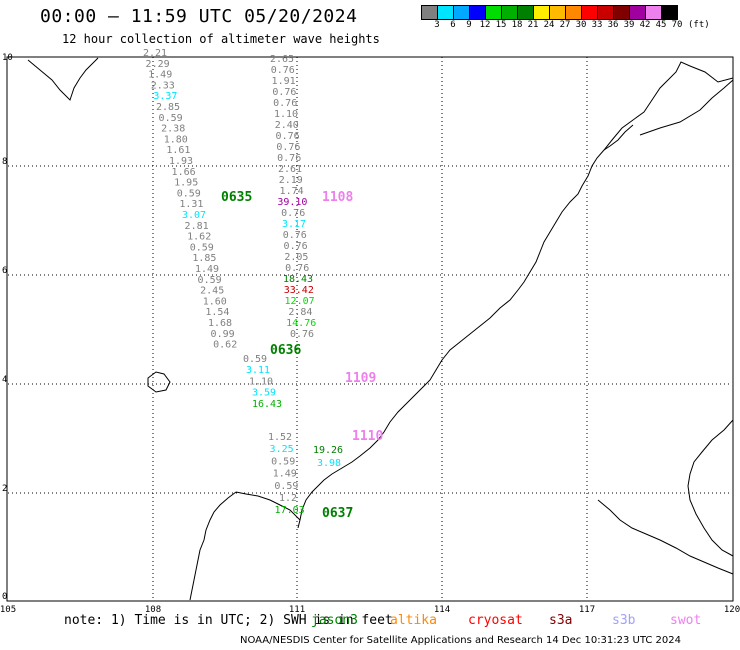 The height and width of the screenshot is (650, 740). What do you see at coordinates (4, 271) in the screenshot?
I see `y-tick-label: 6` at bounding box center [4, 271].